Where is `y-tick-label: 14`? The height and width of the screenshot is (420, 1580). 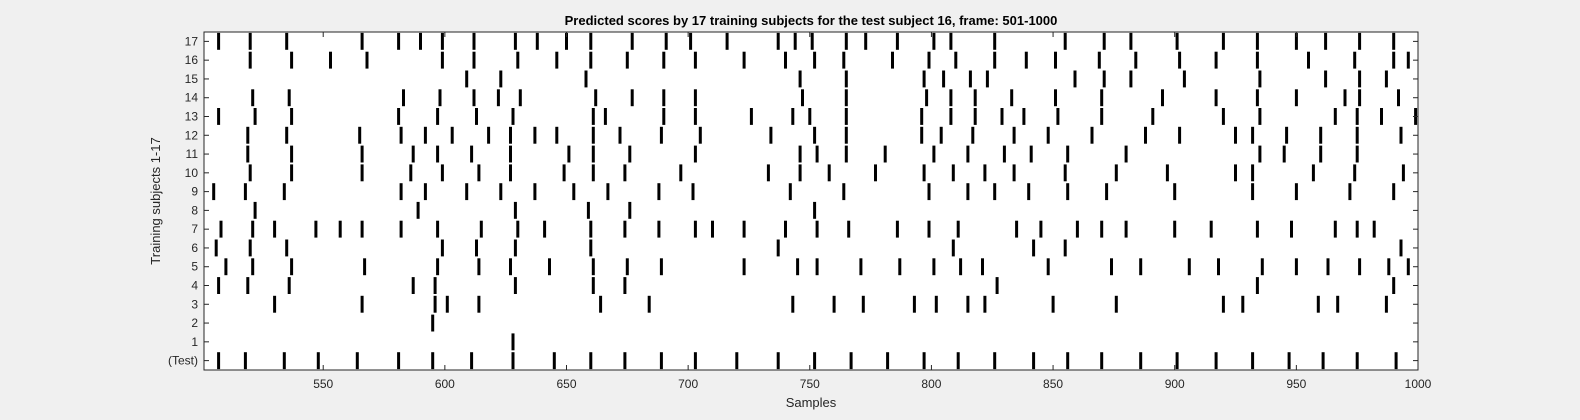
y-tick-label: 14 is located at coordinates (192, 98).